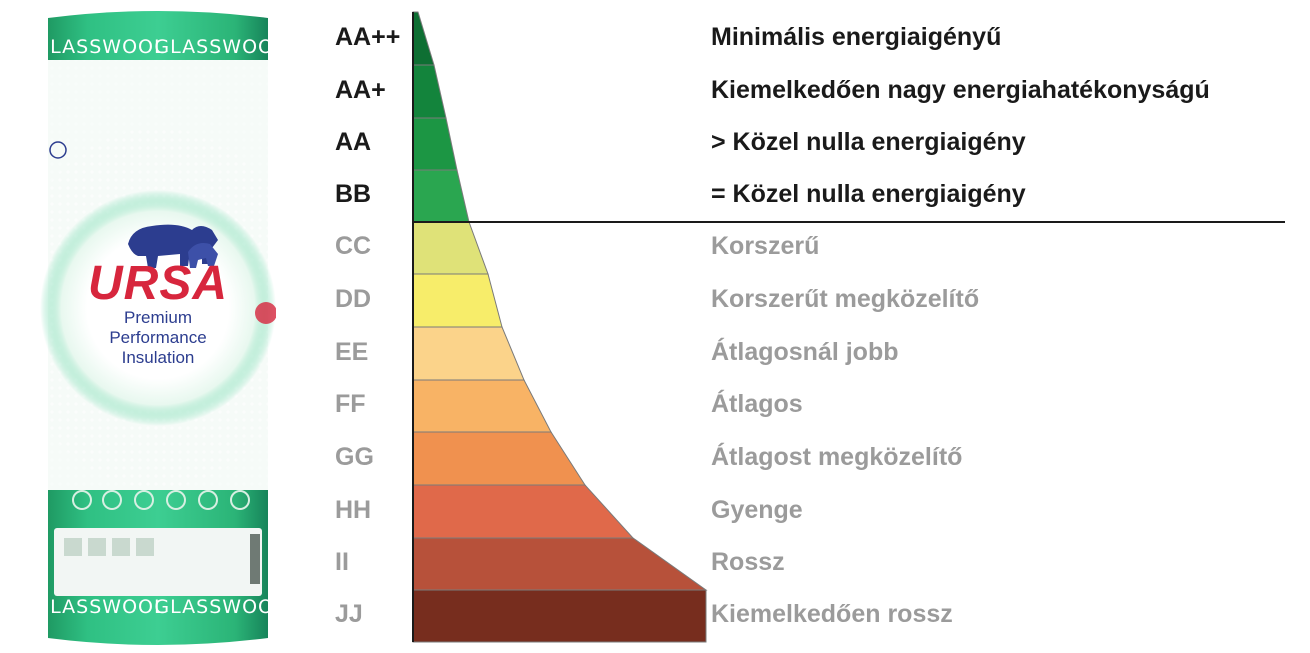 The height and width of the screenshot is (653, 1310). What do you see at coordinates (353, 298) in the screenshot?
I see `class-grade-label: DD` at bounding box center [353, 298].